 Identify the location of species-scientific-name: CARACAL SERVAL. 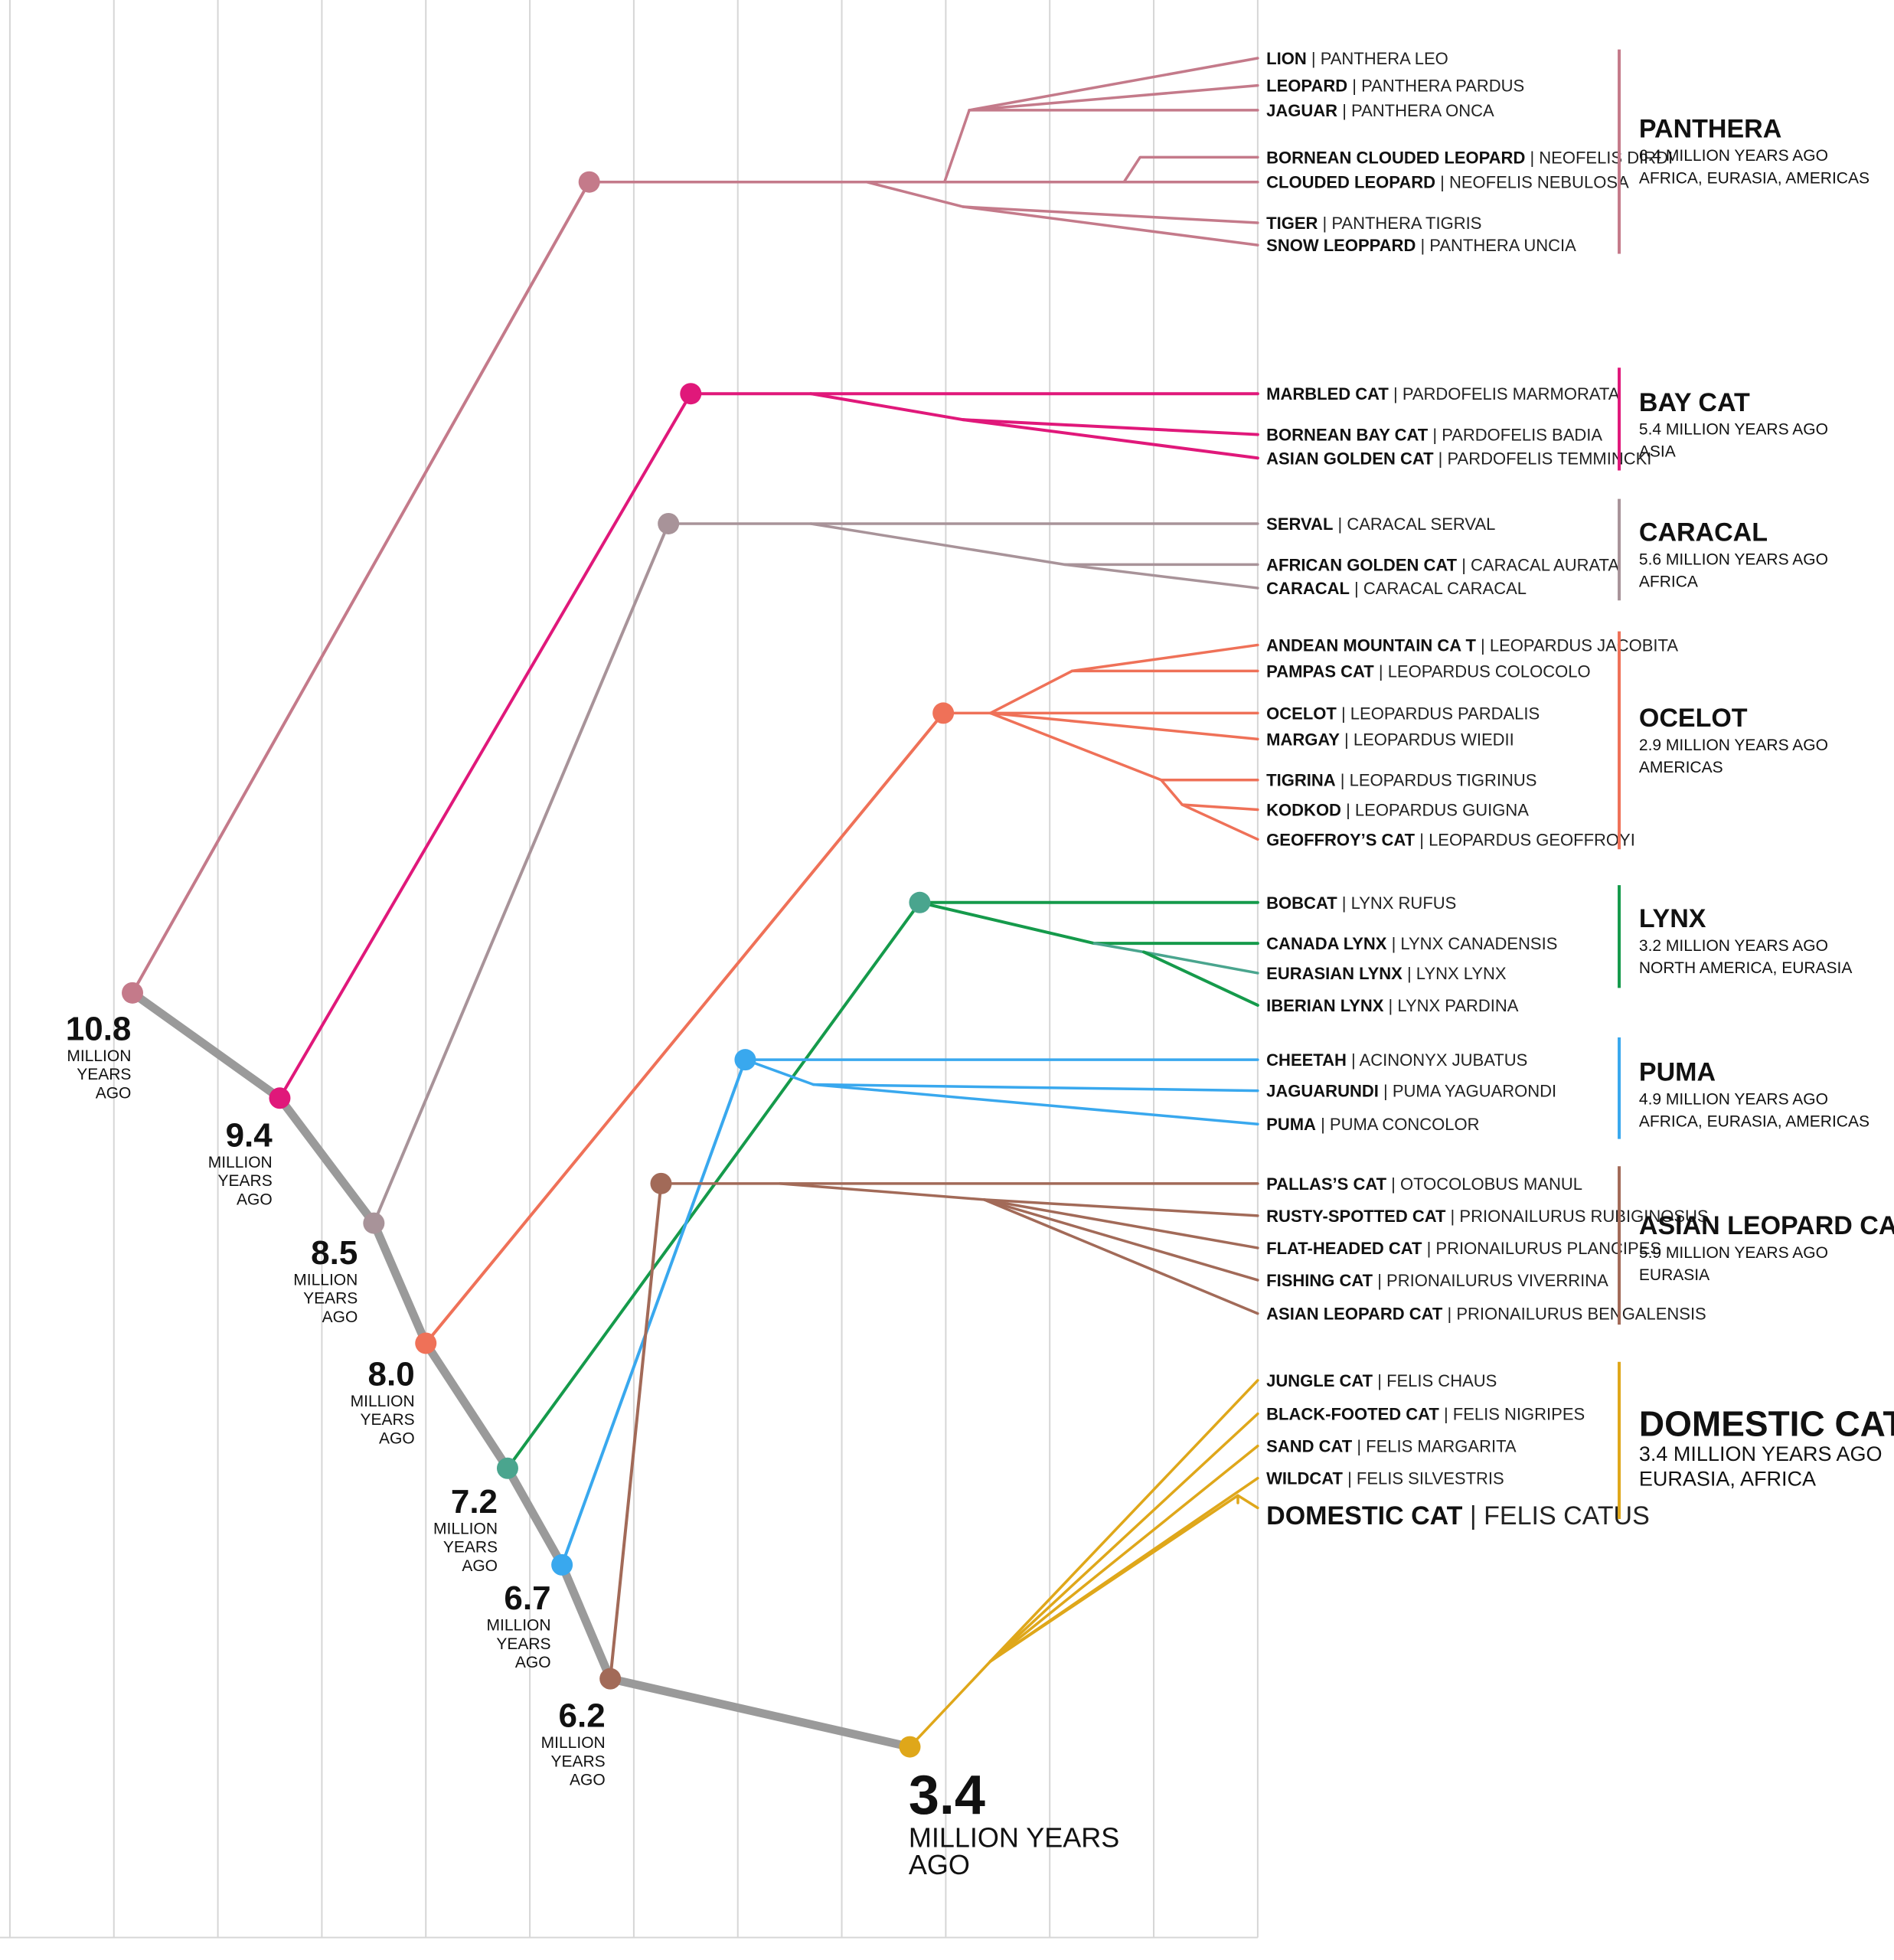
(1421, 524).